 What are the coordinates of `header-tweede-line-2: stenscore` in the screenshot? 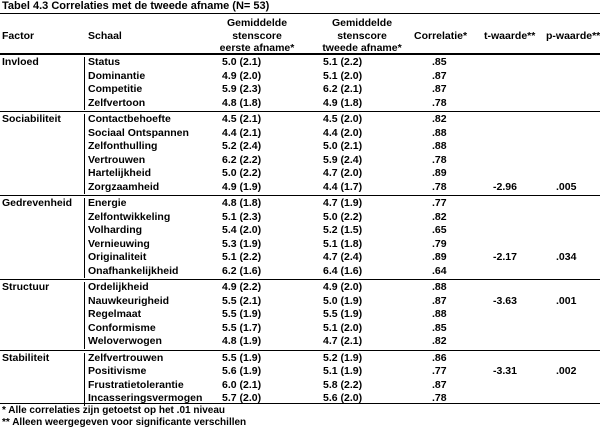 It's located at (362, 35).